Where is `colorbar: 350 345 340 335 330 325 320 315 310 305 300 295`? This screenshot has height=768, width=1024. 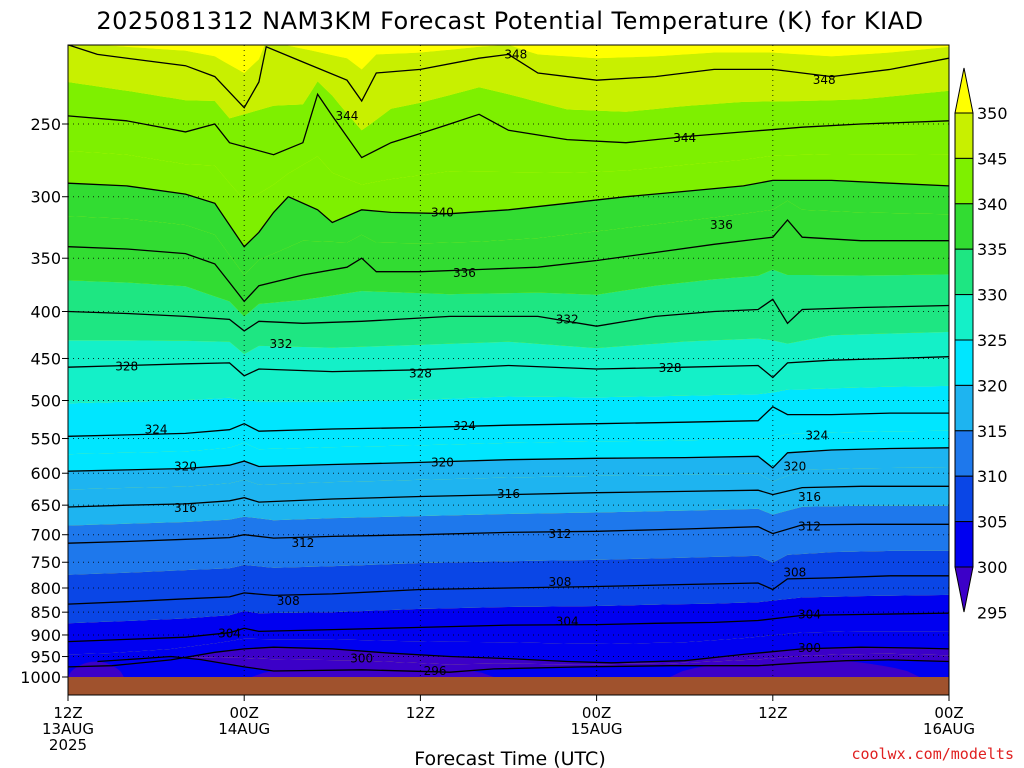 colorbar: 350 345 340 335 330 325 320 315 310 305 300 295 is located at coordinates (981, 344).